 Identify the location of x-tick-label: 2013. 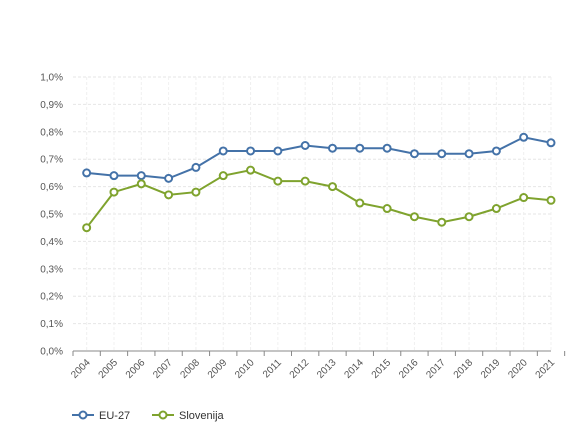
(327, 369).